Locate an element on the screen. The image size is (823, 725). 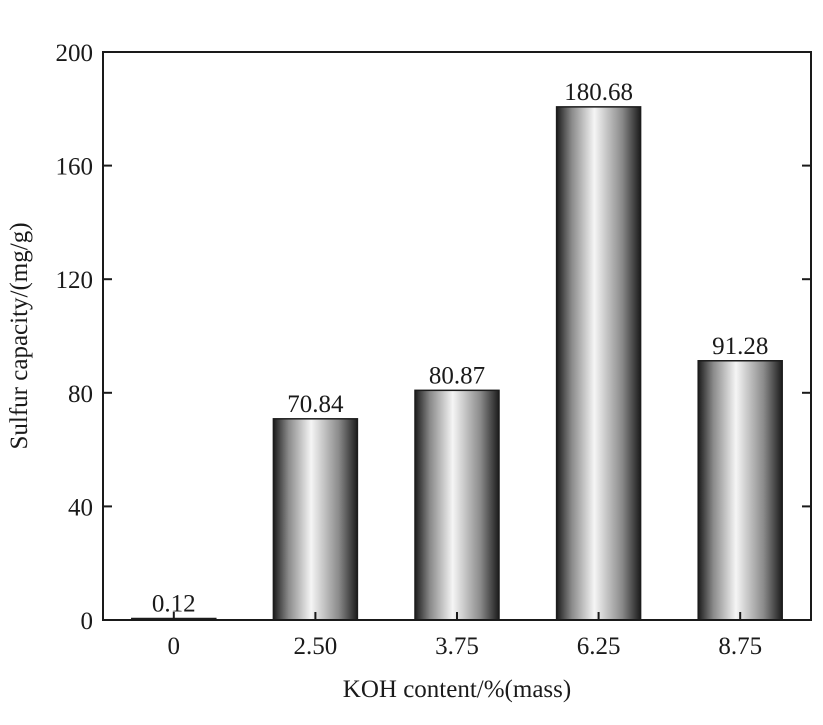
y-tick-label-3: 120 is located at coordinates (75, 280).